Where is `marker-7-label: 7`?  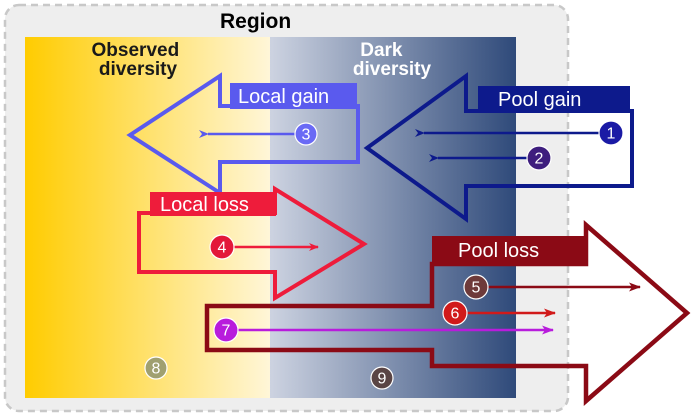 marker-7-label: 7 is located at coordinates (226, 331).